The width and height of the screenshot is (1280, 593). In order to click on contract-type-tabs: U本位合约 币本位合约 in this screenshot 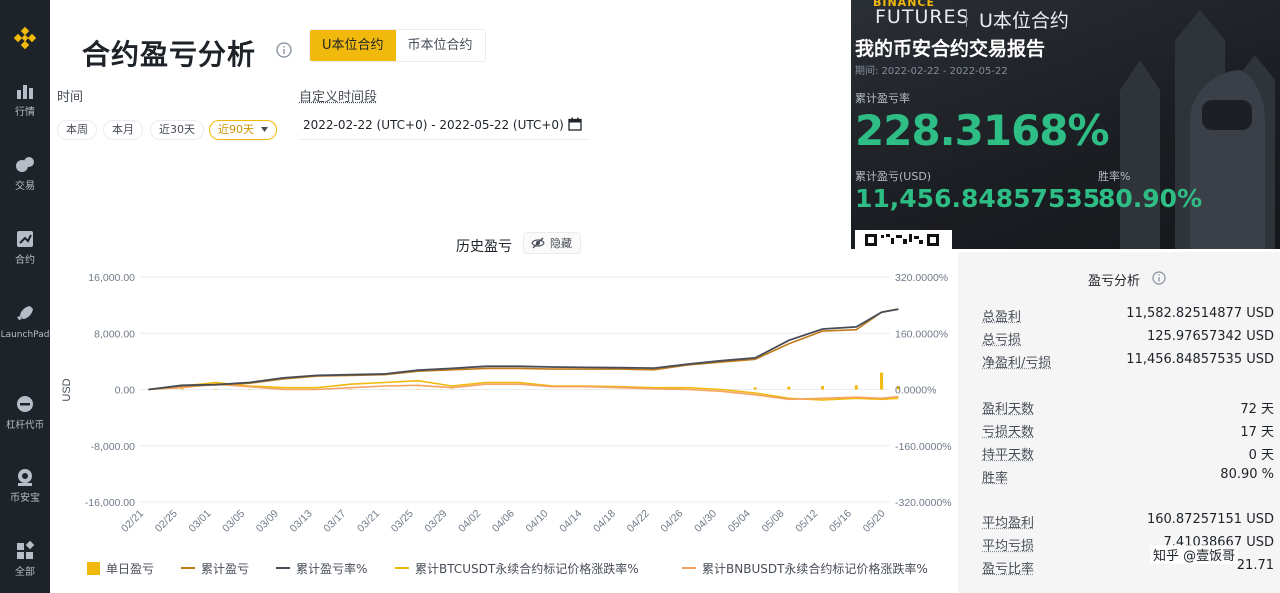, I will do `click(397, 45)`.